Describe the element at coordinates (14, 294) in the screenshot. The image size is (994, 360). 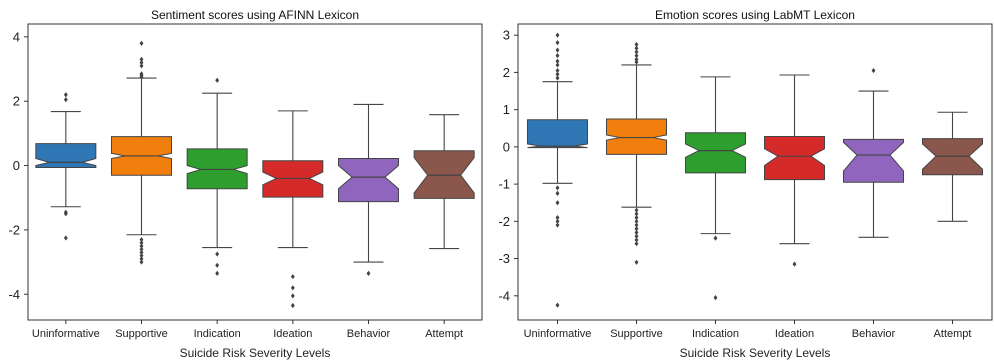
I see `y-tick-label: -4` at that location.